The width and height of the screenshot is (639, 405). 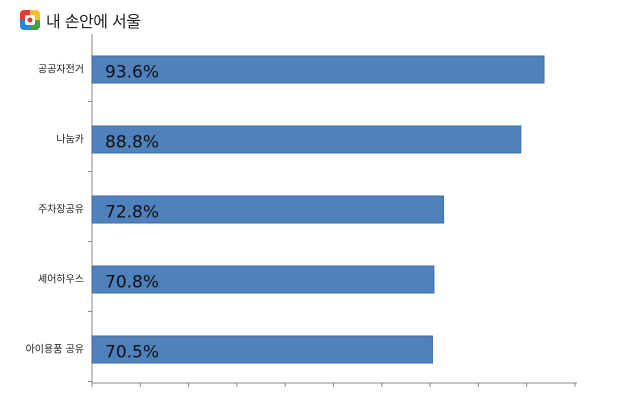 What do you see at coordinates (93, 21) in the screenshot?
I see `brand-name: 내 손안에 서울` at bounding box center [93, 21].